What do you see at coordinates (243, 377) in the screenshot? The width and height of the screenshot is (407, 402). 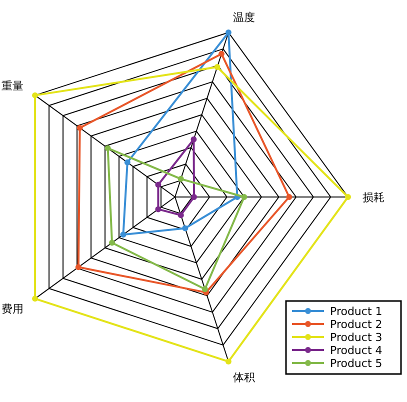 I see `spoke-label: 体积` at bounding box center [243, 377].